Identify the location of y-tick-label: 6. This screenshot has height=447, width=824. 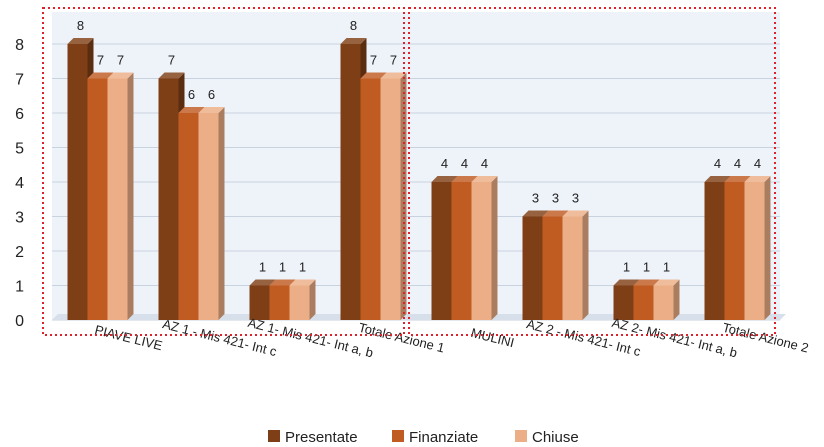
(19, 114).